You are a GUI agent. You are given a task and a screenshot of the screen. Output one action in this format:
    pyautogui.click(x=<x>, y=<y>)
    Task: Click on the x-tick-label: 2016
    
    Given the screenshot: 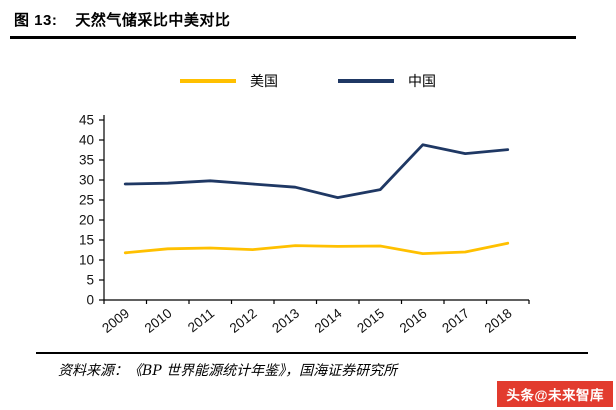 What is the action you would take?
    pyautogui.click(x=413, y=321)
    